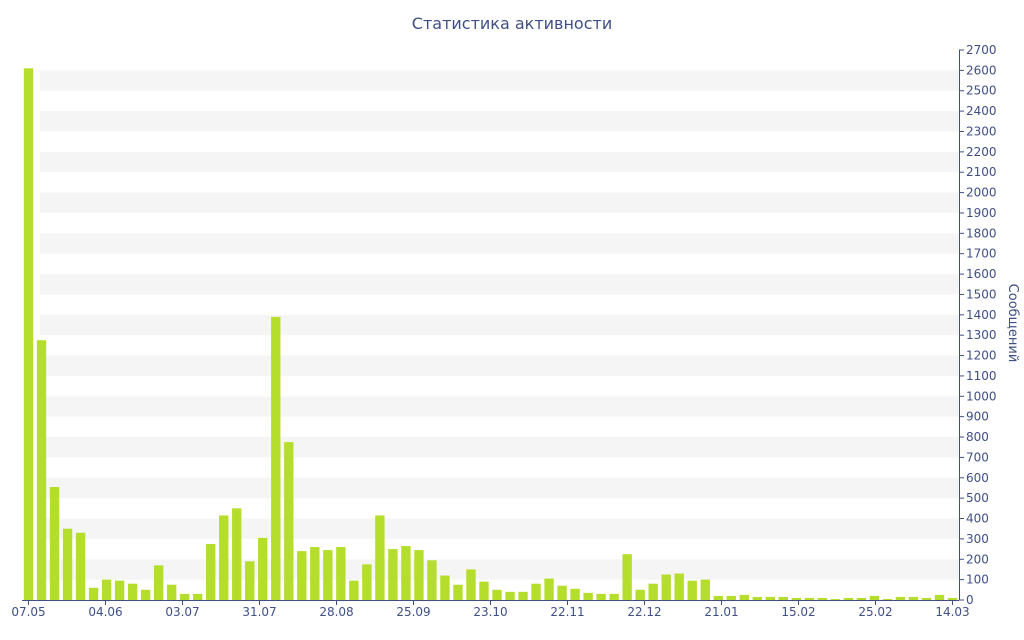  What do you see at coordinates (644, 612) in the screenshot?
I see `x-tick-label: 22.12` at bounding box center [644, 612].